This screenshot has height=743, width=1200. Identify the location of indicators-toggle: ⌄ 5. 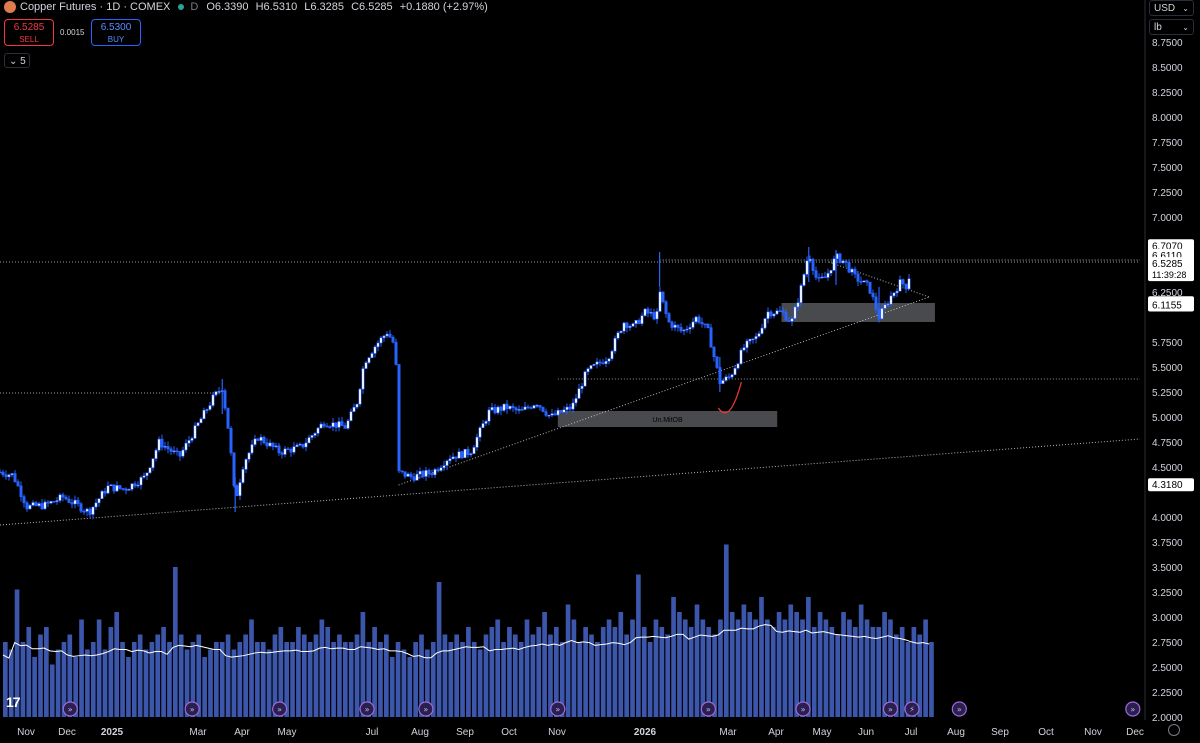
(17, 60).